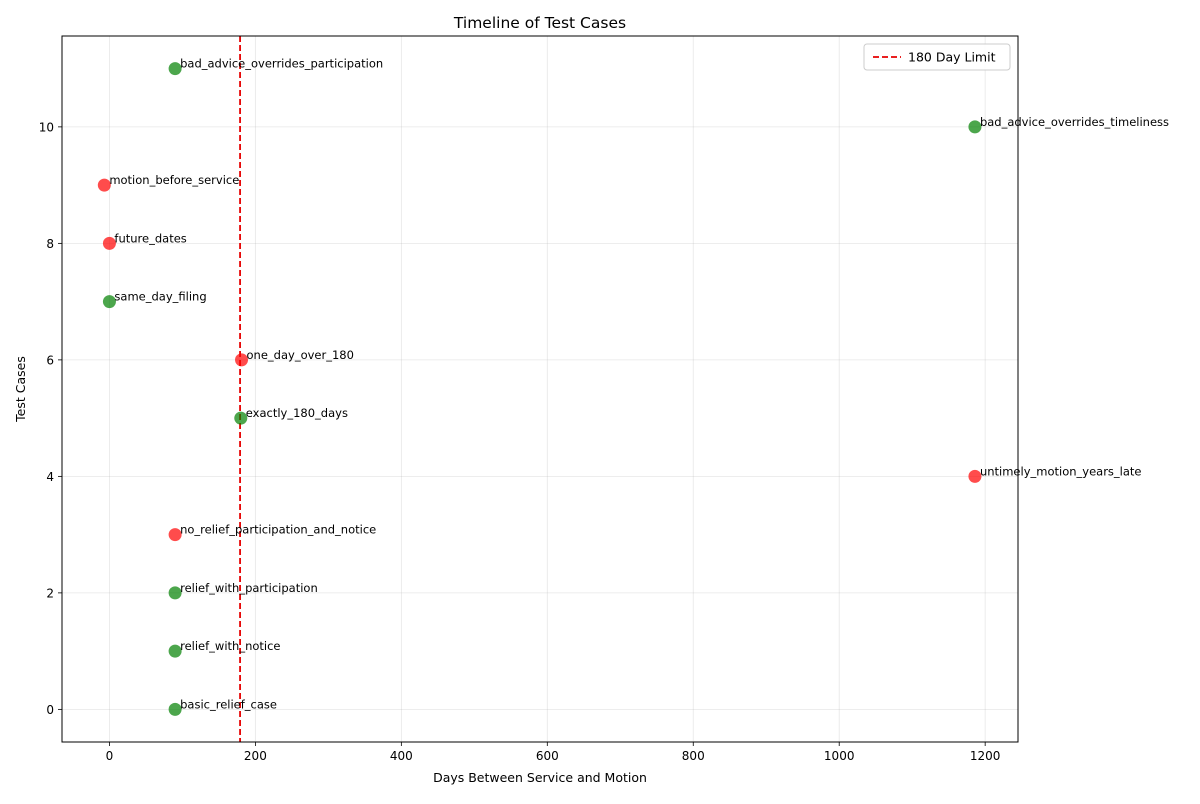 This screenshot has width=1200, height=804. What do you see at coordinates (547, 756) in the screenshot?
I see `x-tick-label: 600` at bounding box center [547, 756].